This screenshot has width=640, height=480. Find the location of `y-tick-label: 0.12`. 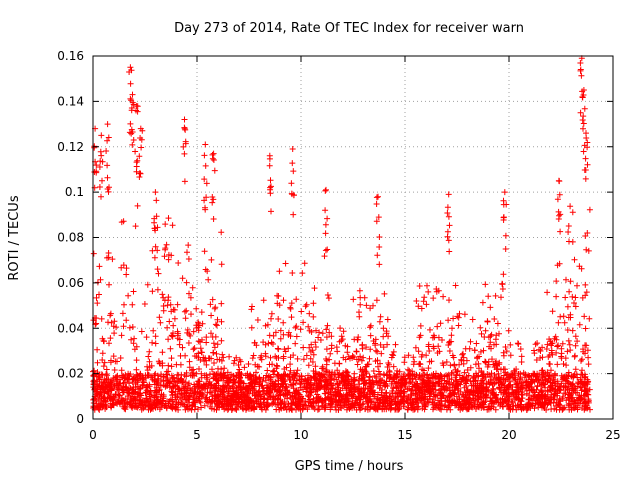

y-tick-label: 0.12 is located at coordinates (70, 147).